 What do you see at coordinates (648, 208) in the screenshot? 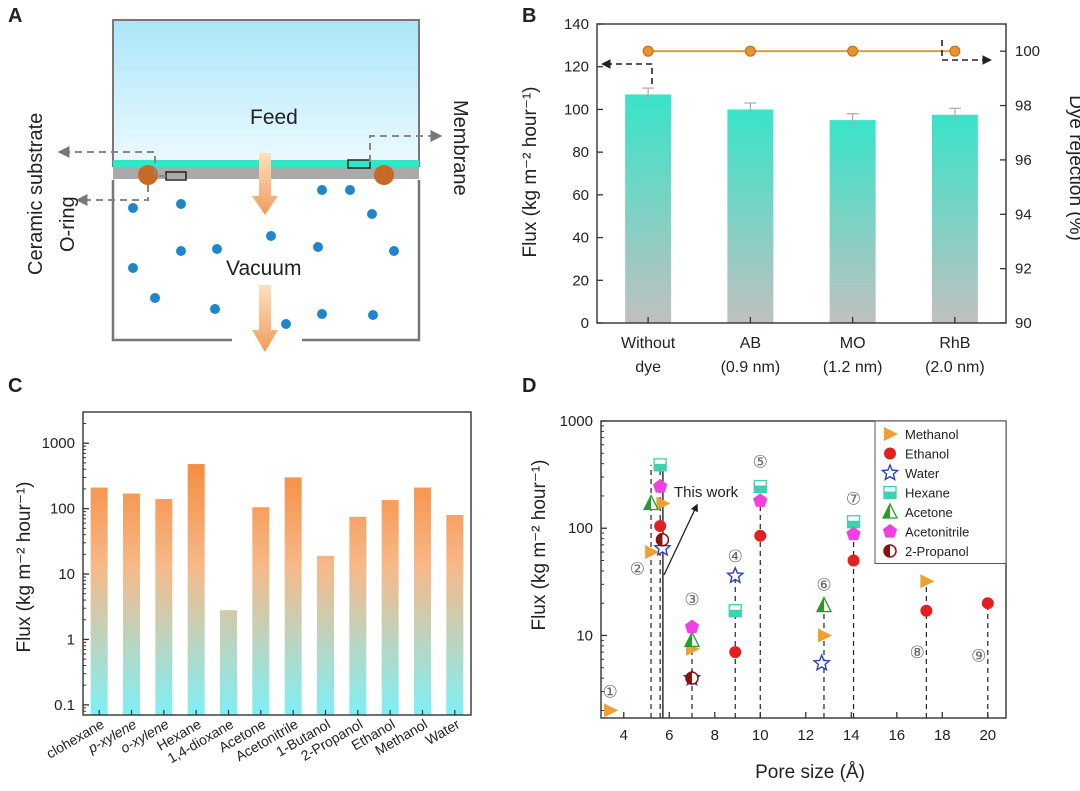
I see `bar-b-without` at bounding box center [648, 208].